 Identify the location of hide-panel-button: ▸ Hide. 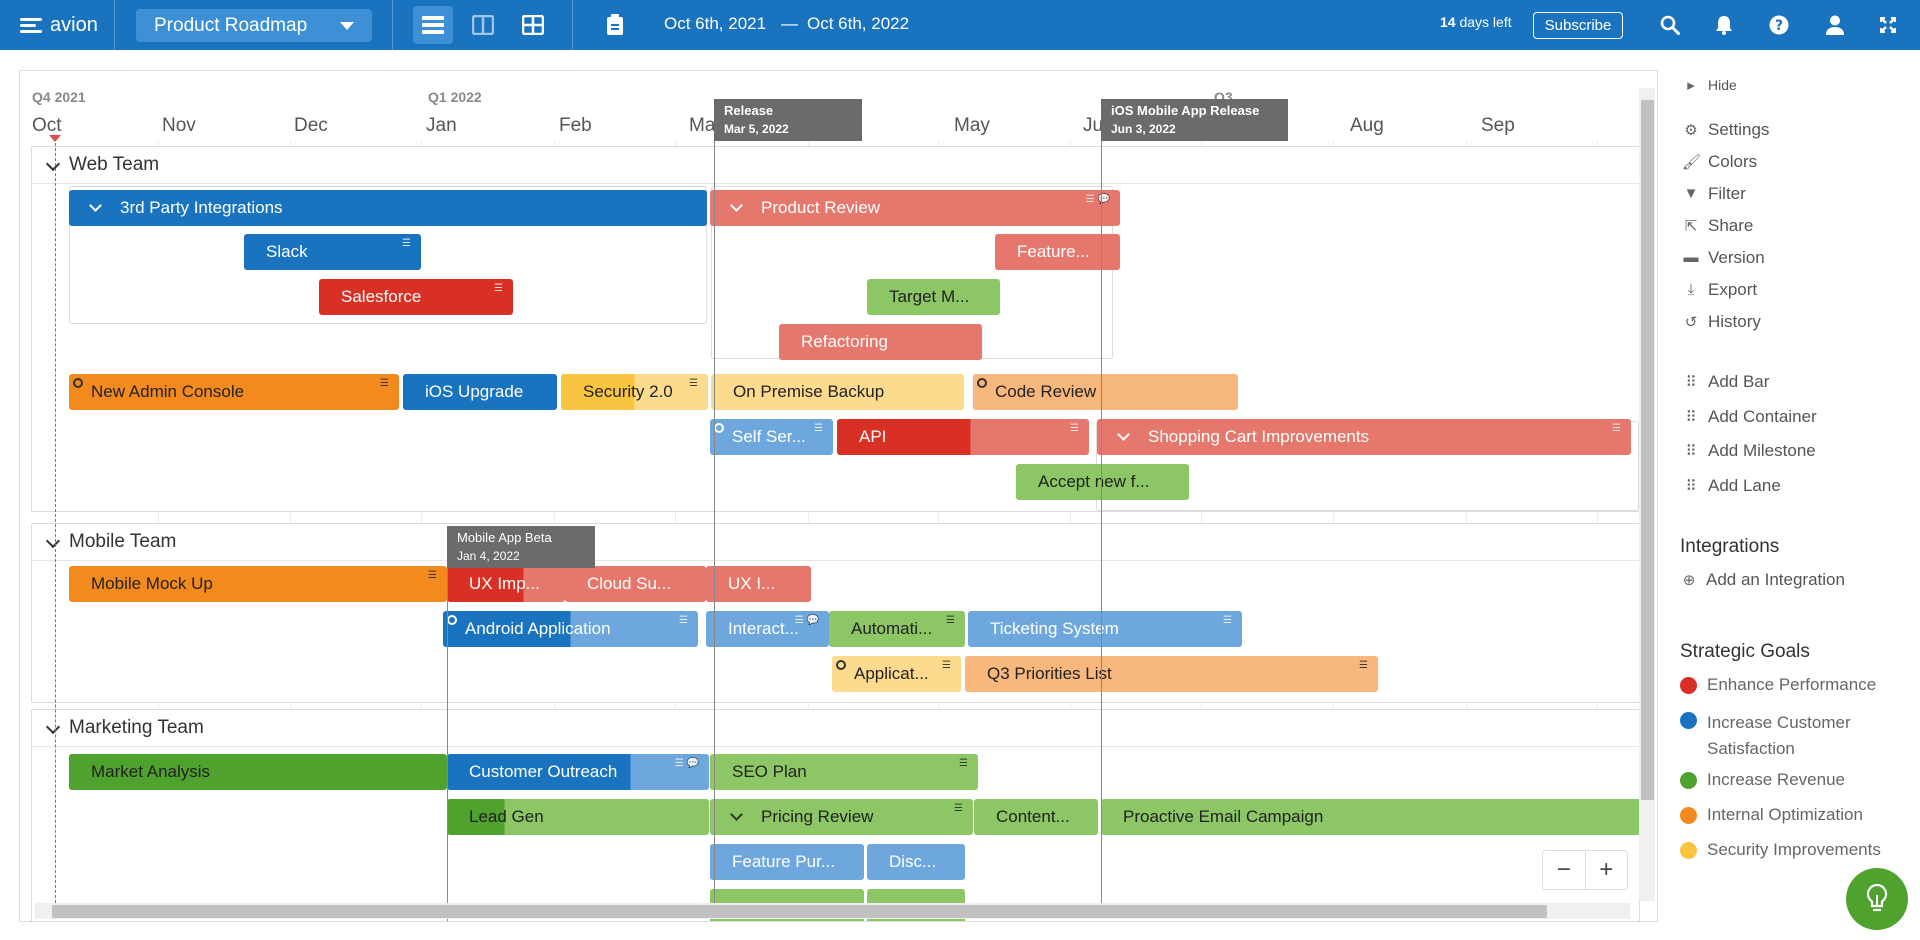
(1709, 85).